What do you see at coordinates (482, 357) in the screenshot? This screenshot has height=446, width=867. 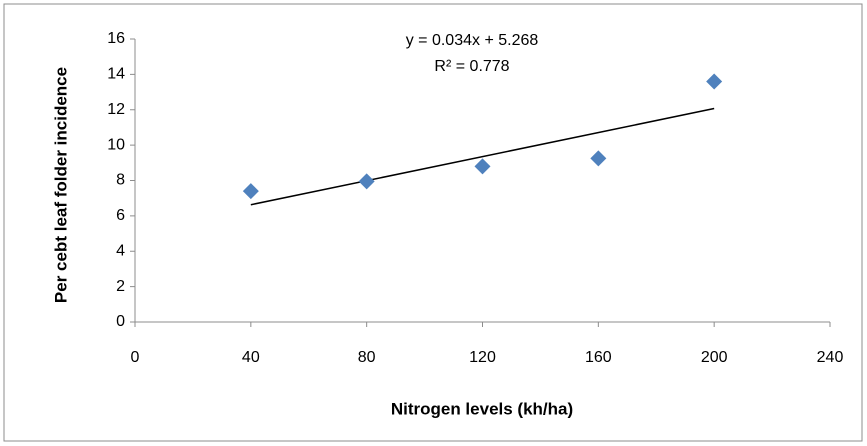 I see `x-tick-label: 120` at bounding box center [482, 357].